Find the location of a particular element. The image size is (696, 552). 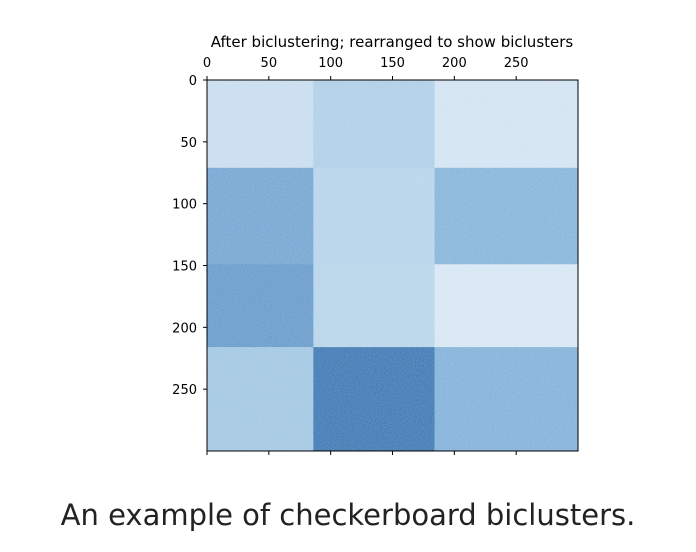

y-tick-label: 0 is located at coordinates (193, 81).